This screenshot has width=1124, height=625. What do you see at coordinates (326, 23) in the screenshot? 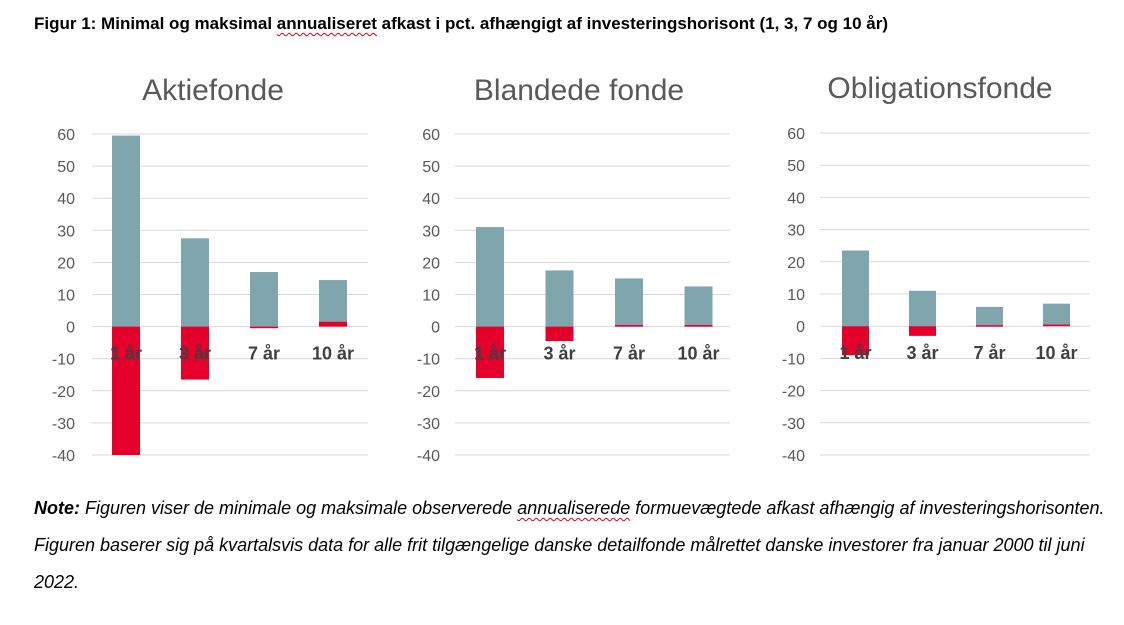
I see `figure-title-spellcheck-word: annualiseret` at bounding box center [326, 23].